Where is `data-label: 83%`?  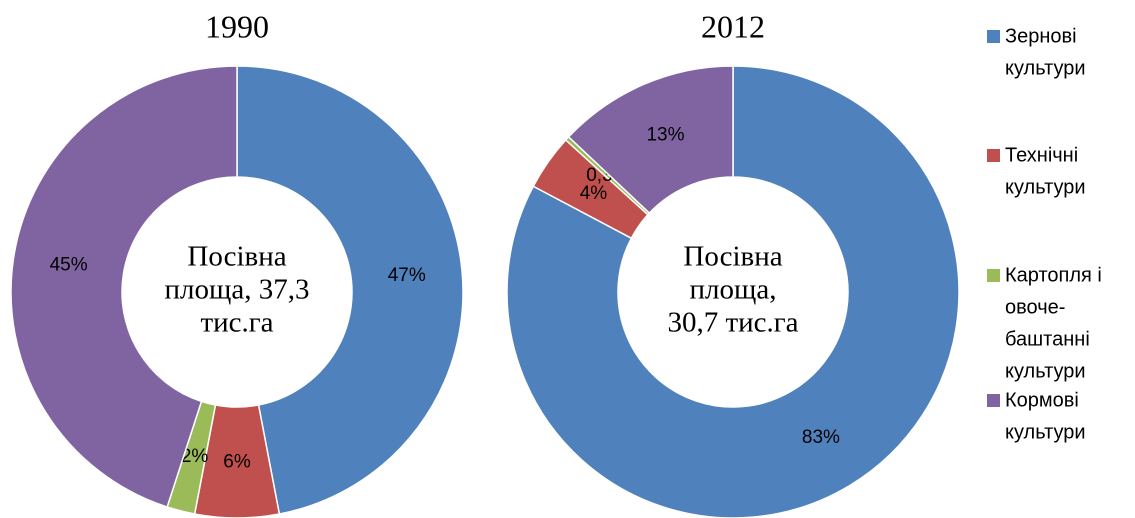 data-label: 83% is located at coordinates (821, 437).